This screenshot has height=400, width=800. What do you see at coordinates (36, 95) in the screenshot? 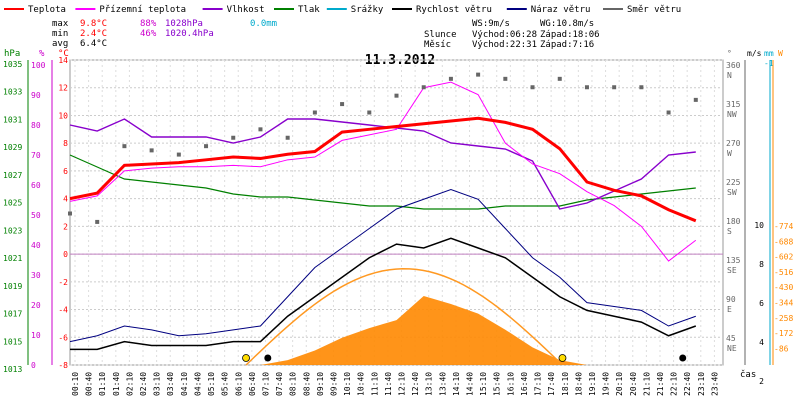
I see `pct-tick-label: 90` at bounding box center [36, 95].